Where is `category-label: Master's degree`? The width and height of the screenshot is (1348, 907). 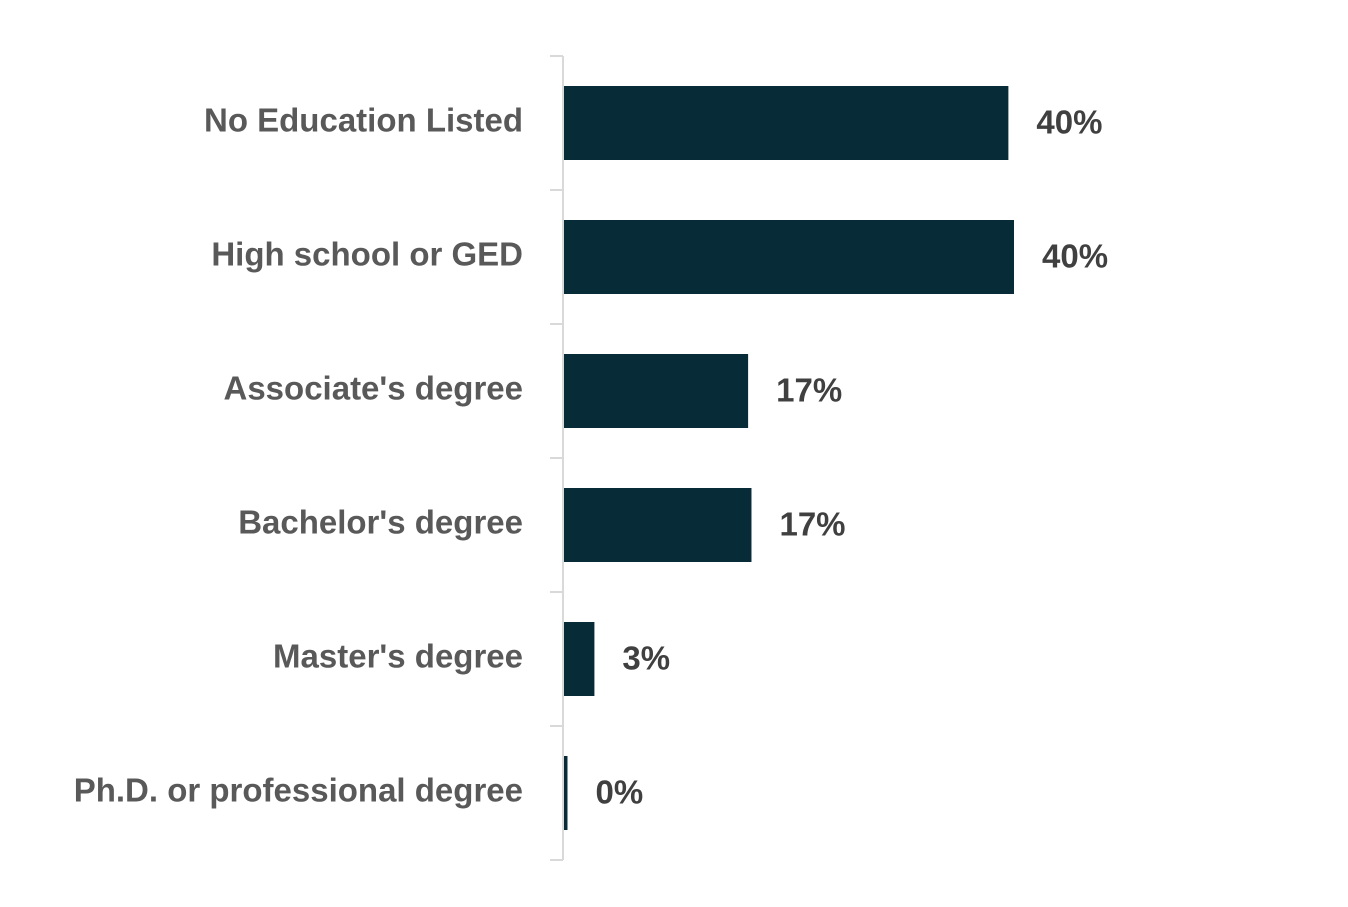 category-label: Master's degree is located at coordinates (398, 656).